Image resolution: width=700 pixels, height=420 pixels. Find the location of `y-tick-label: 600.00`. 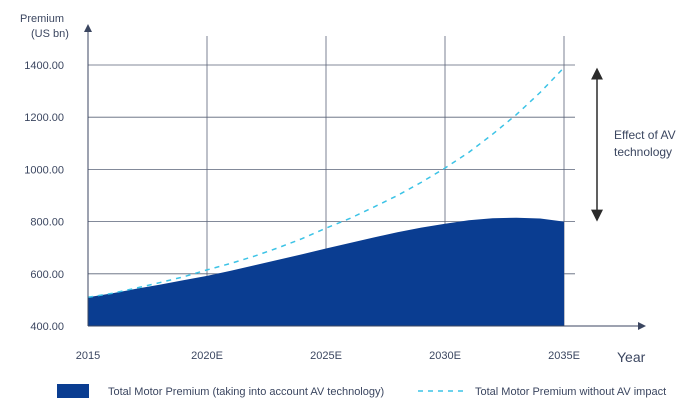

y-tick-label: 600.00 is located at coordinates (47, 275).